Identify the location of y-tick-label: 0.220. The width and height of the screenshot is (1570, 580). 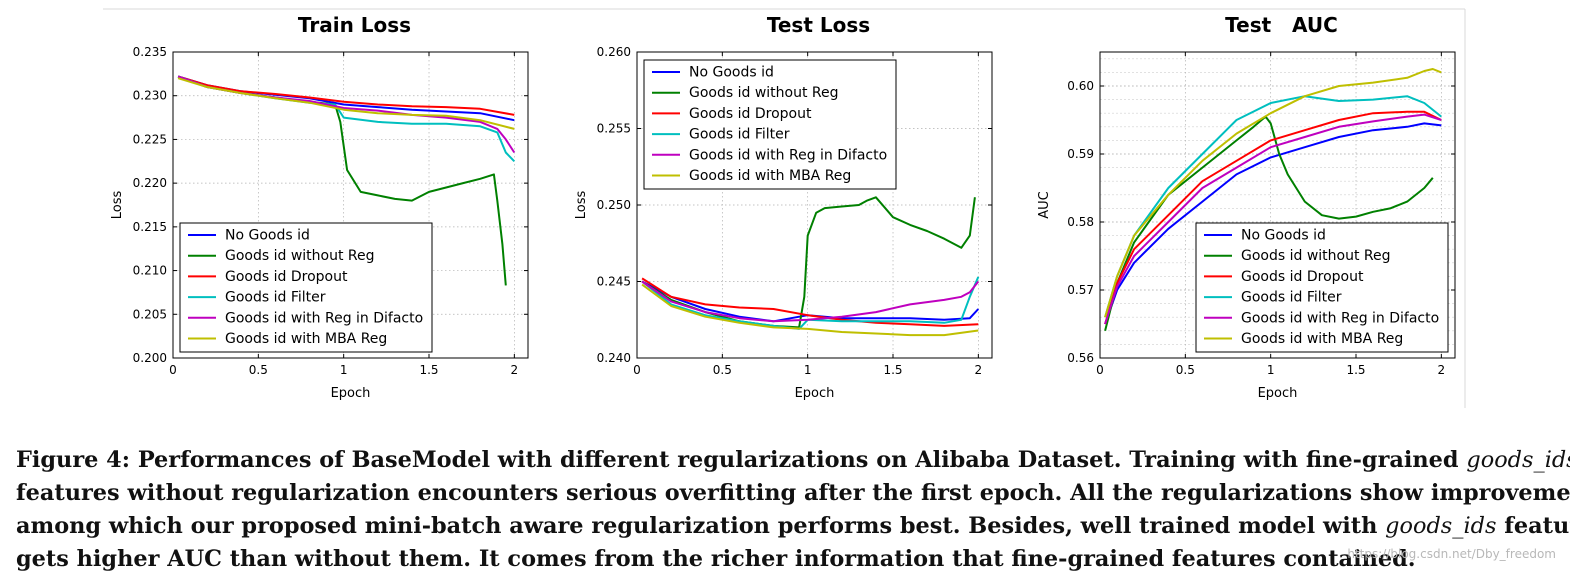
(150, 183).